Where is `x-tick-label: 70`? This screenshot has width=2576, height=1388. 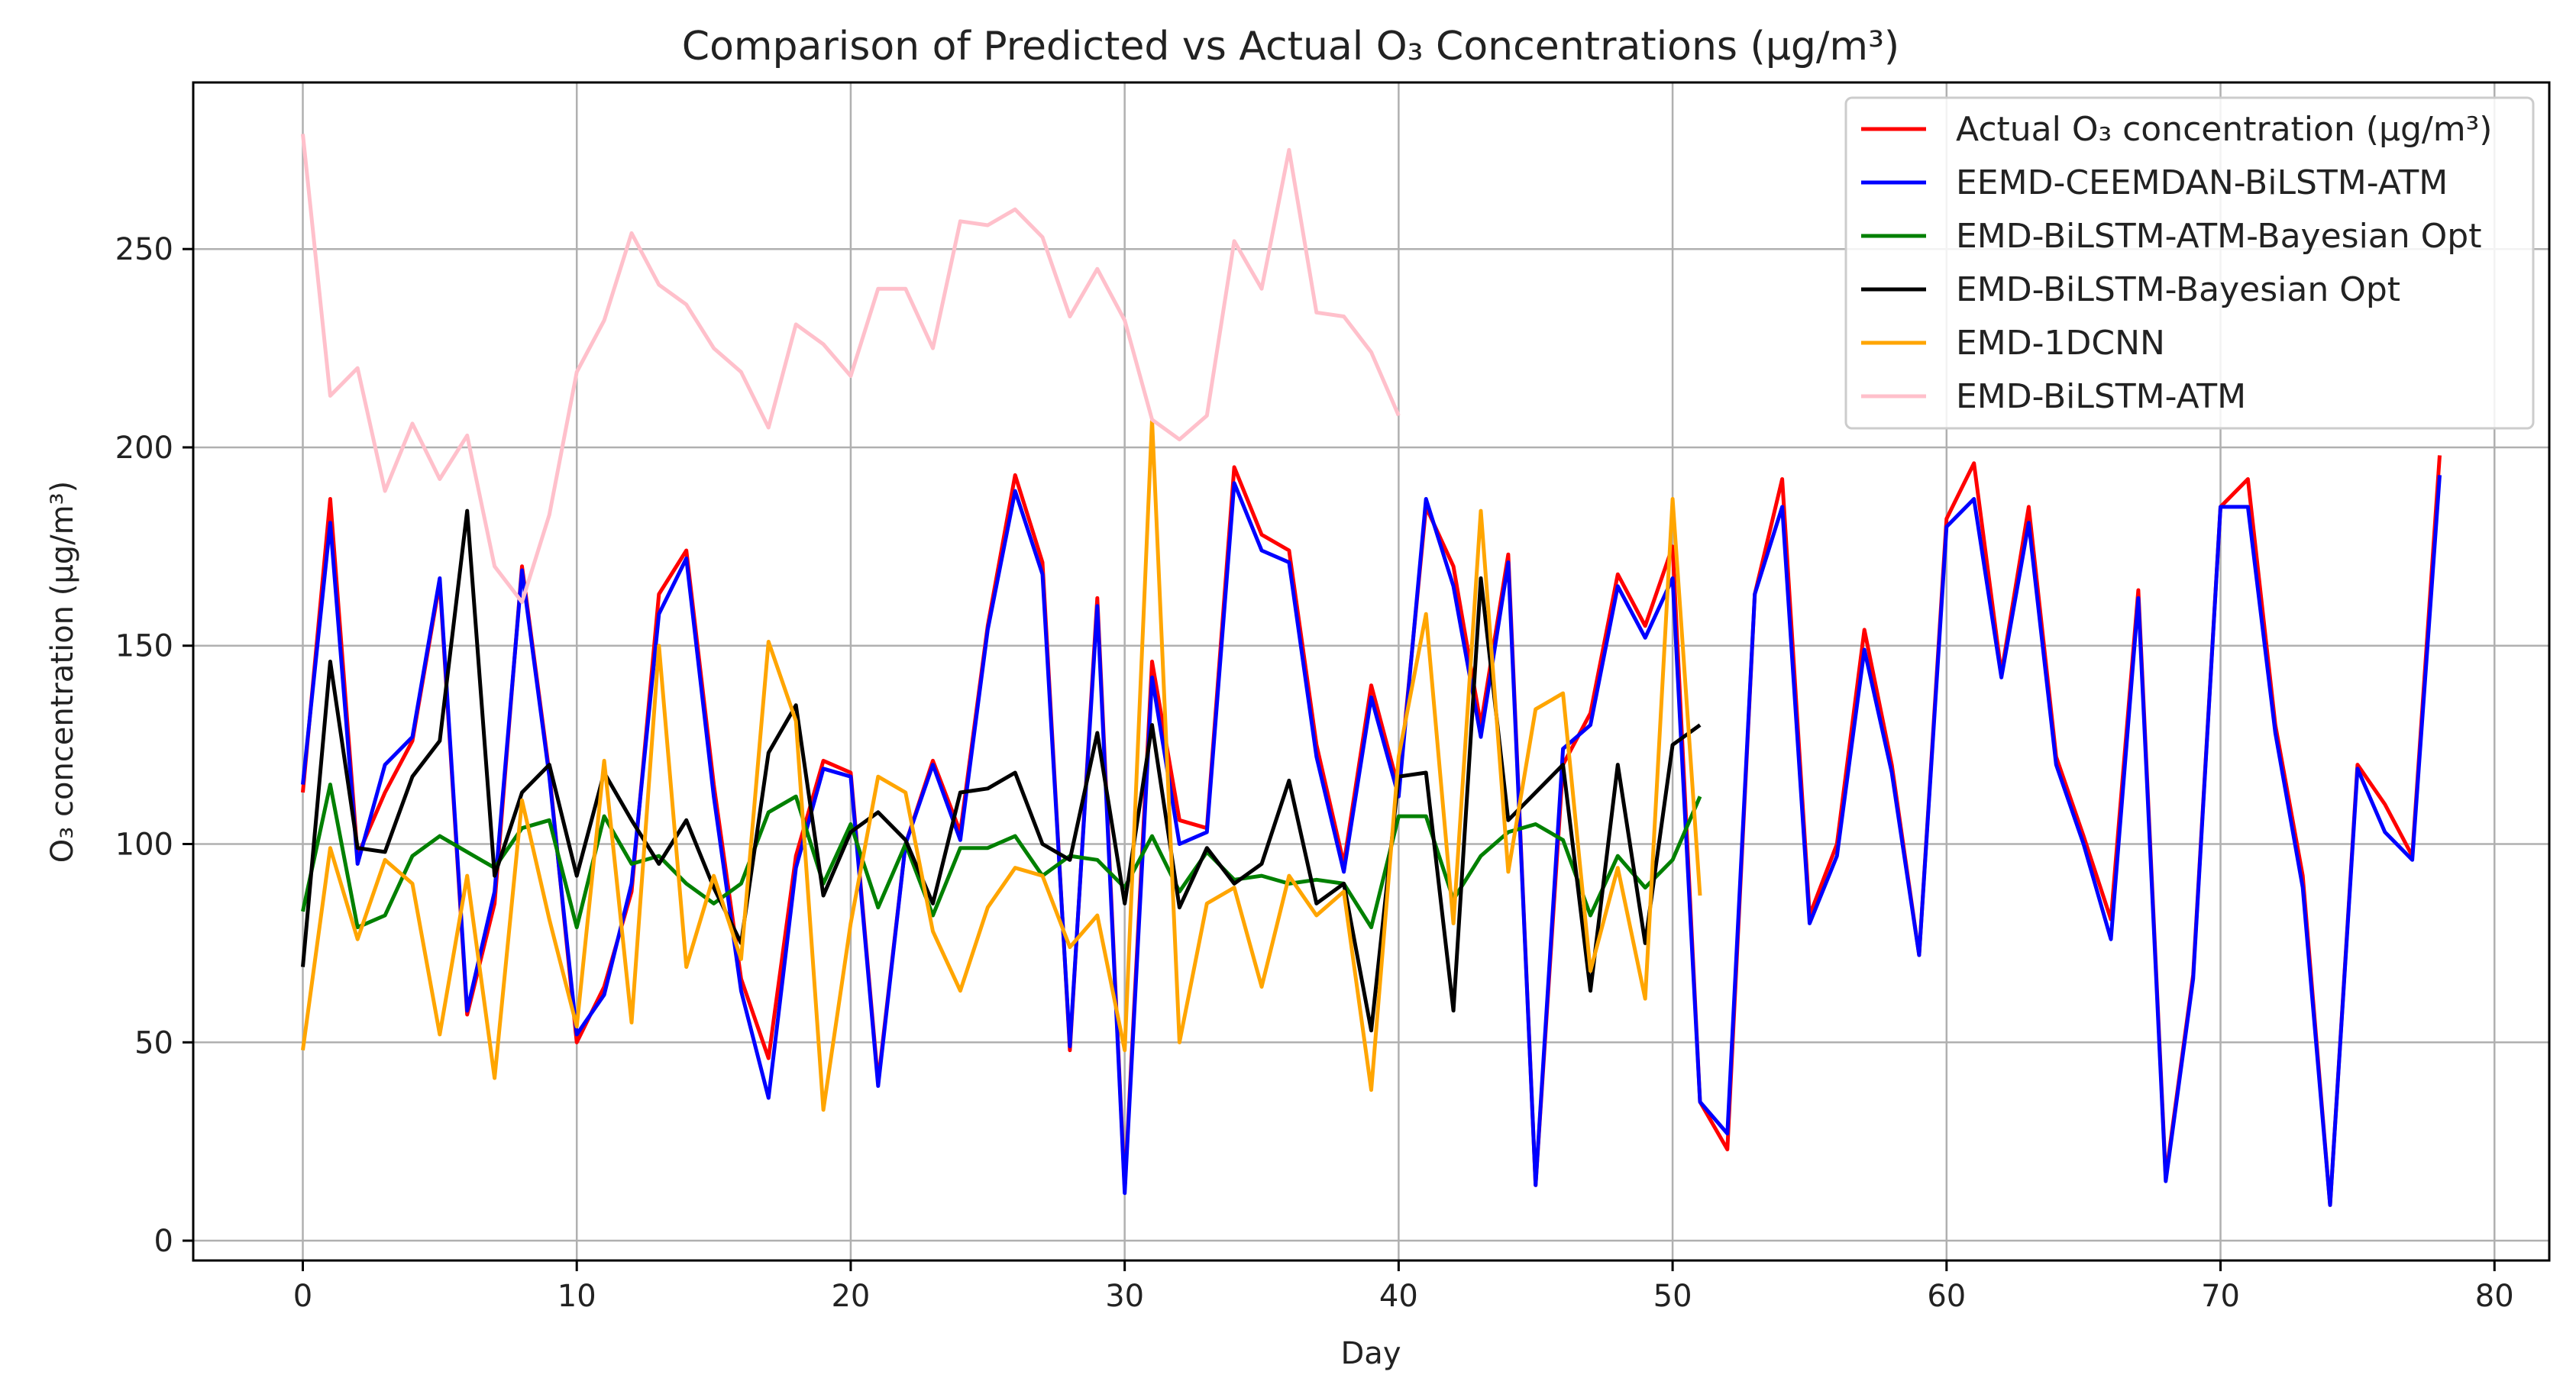
x-tick-label: 70 is located at coordinates (2220, 1296).